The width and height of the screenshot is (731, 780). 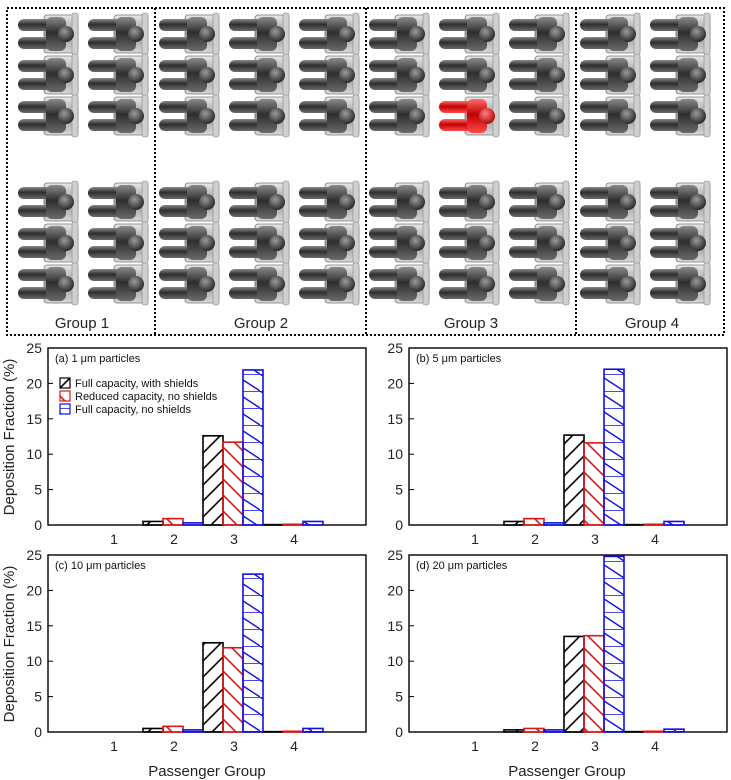 What do you see at coordinates (34, 626) in the screenshot?
I see `y-tick-label: 15` at bounding box center [34, 626].